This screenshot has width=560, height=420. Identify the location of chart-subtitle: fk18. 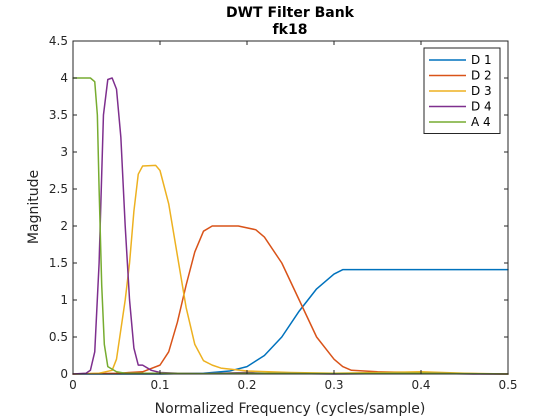
(290, 30).